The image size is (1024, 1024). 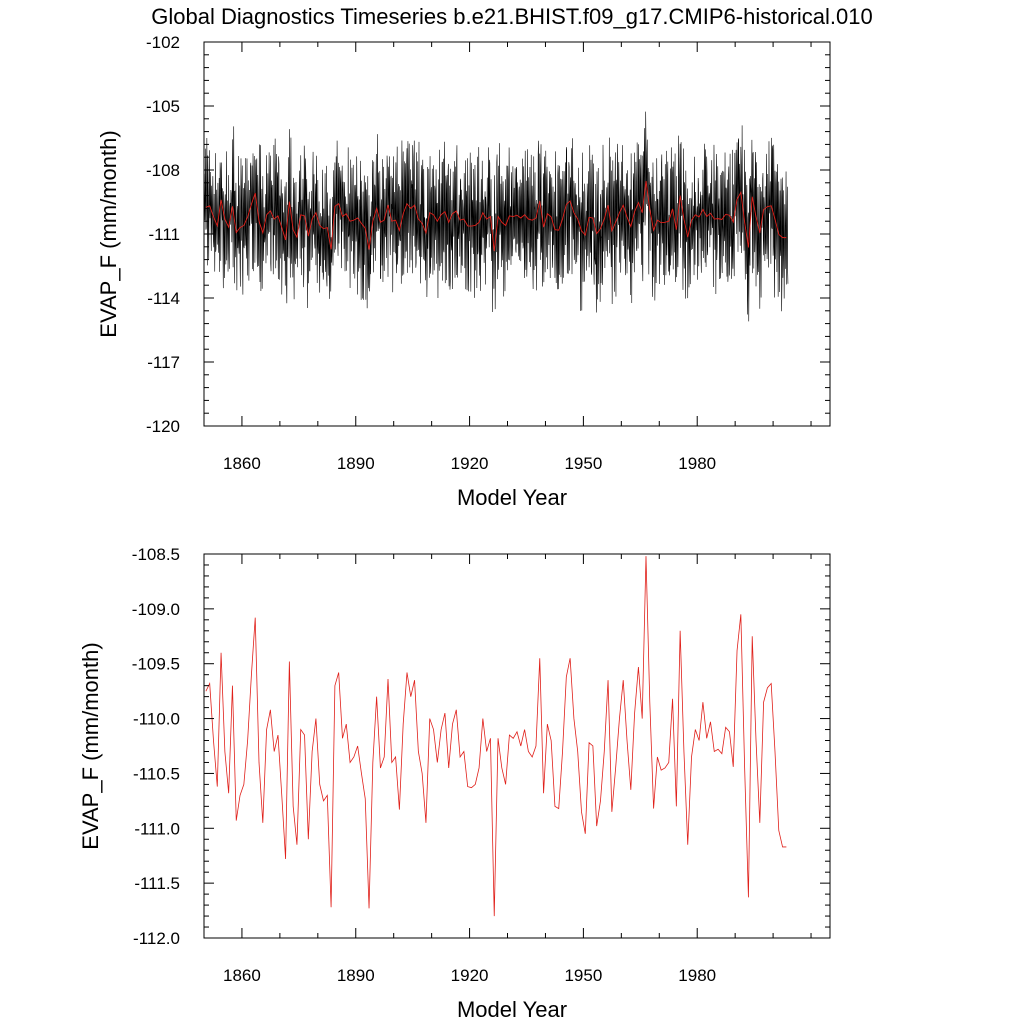 I want to click on series-line-annual-mean, so click(x=496, y=216).